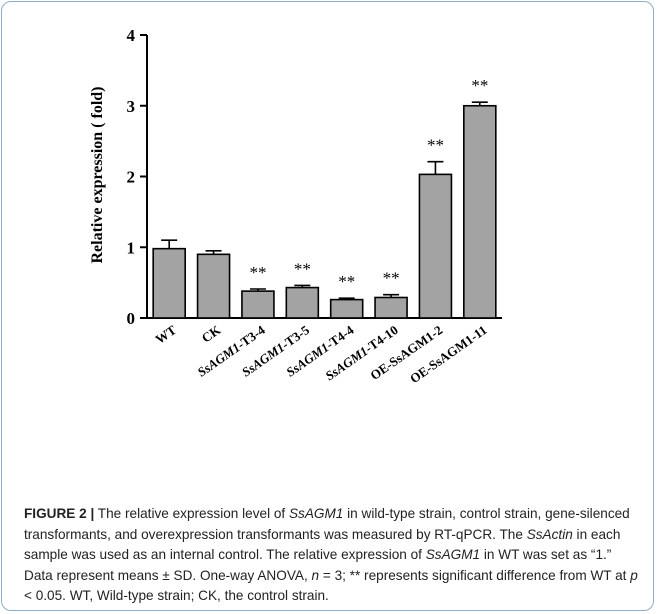 This screenshot has width=657, height=614. I want to click on y-tick-label: 2, so click(131, 177).